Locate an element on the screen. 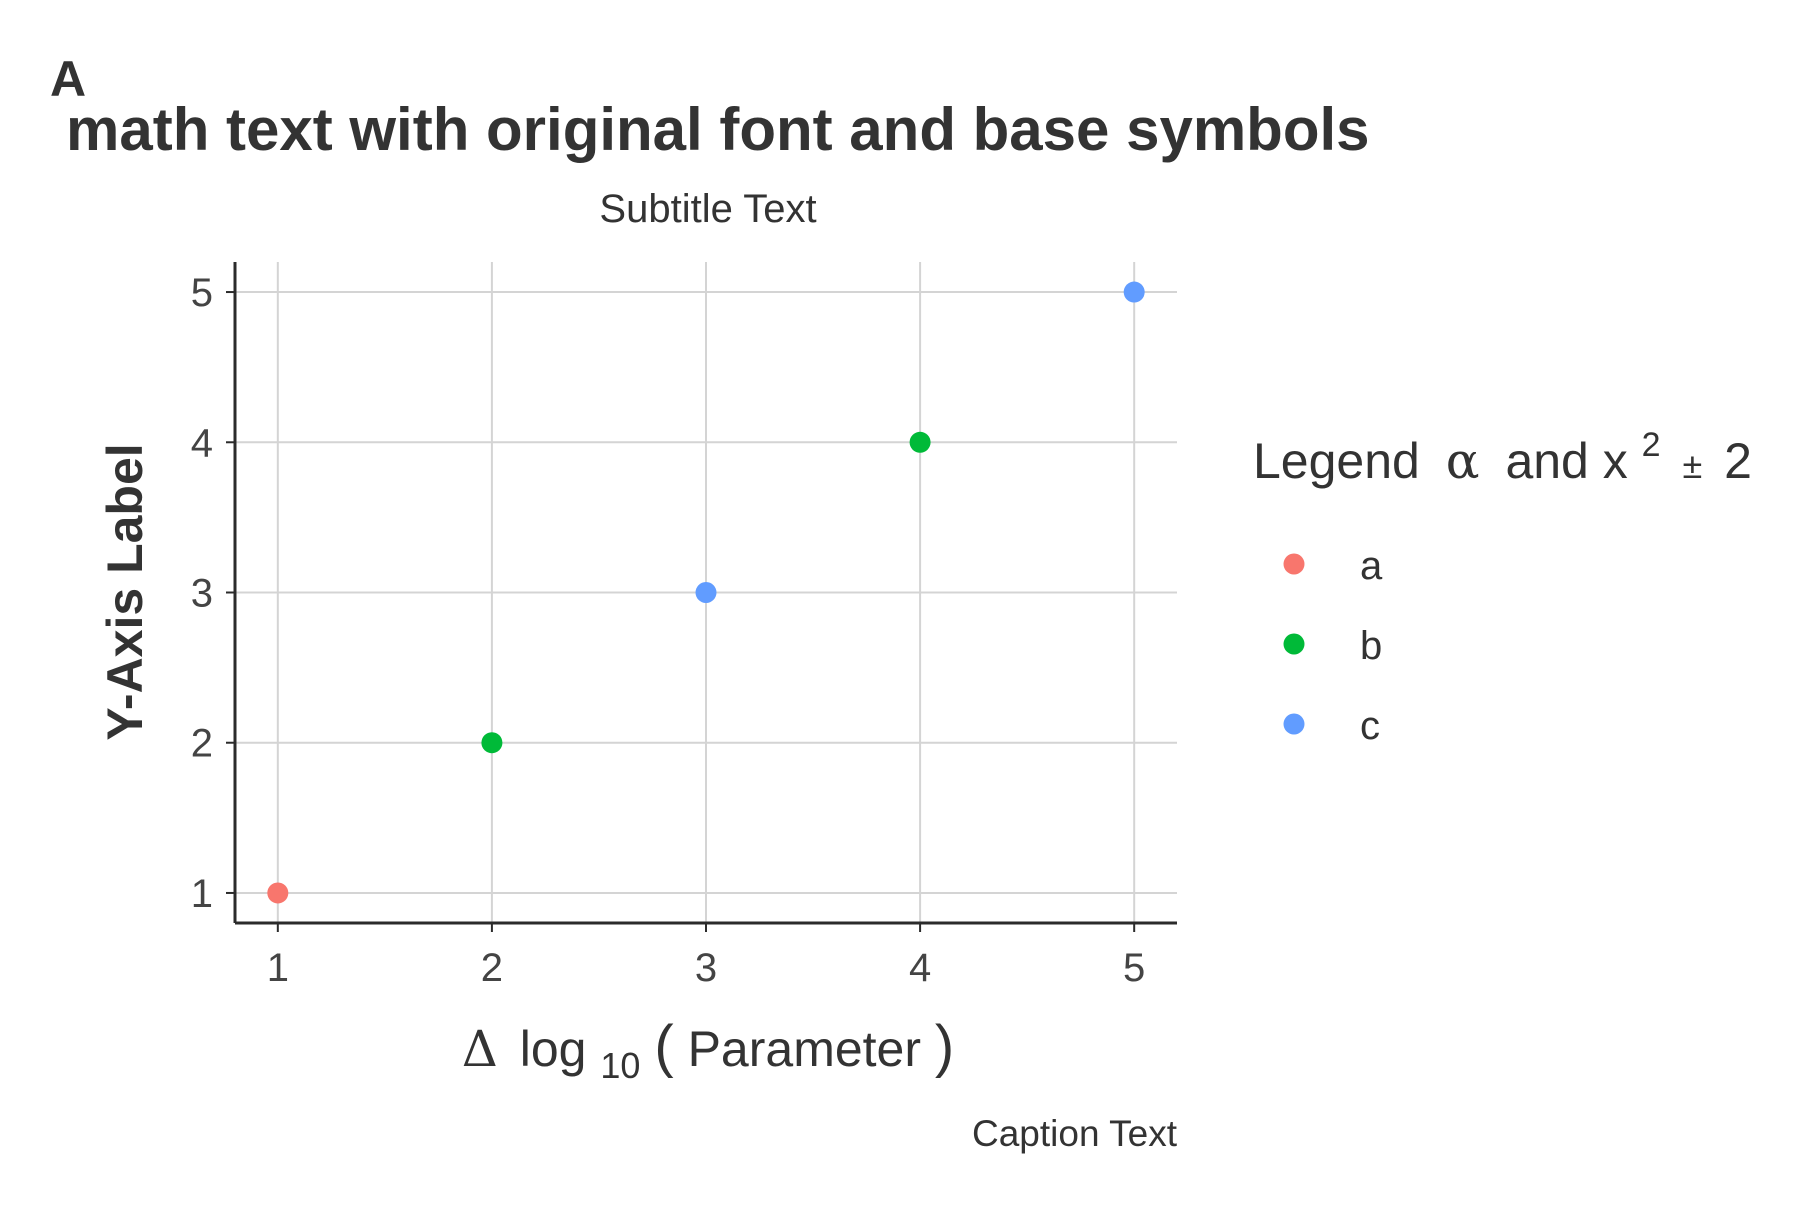 The image size is (1800, 1205). x-tick-label: 5 is located at coordinates (1134, 968).